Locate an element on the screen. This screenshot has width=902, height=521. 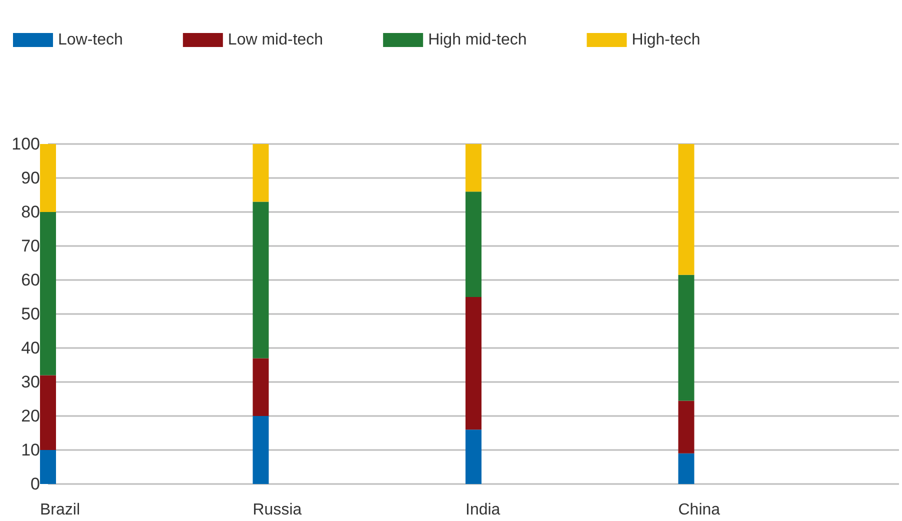
y-tick-label: 60 is located at coordinates (30, 280).